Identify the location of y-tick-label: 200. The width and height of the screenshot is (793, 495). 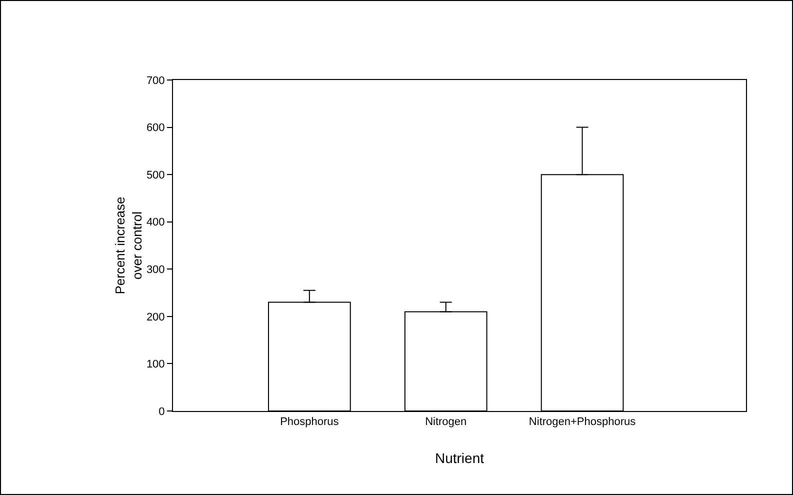
(155, 317).